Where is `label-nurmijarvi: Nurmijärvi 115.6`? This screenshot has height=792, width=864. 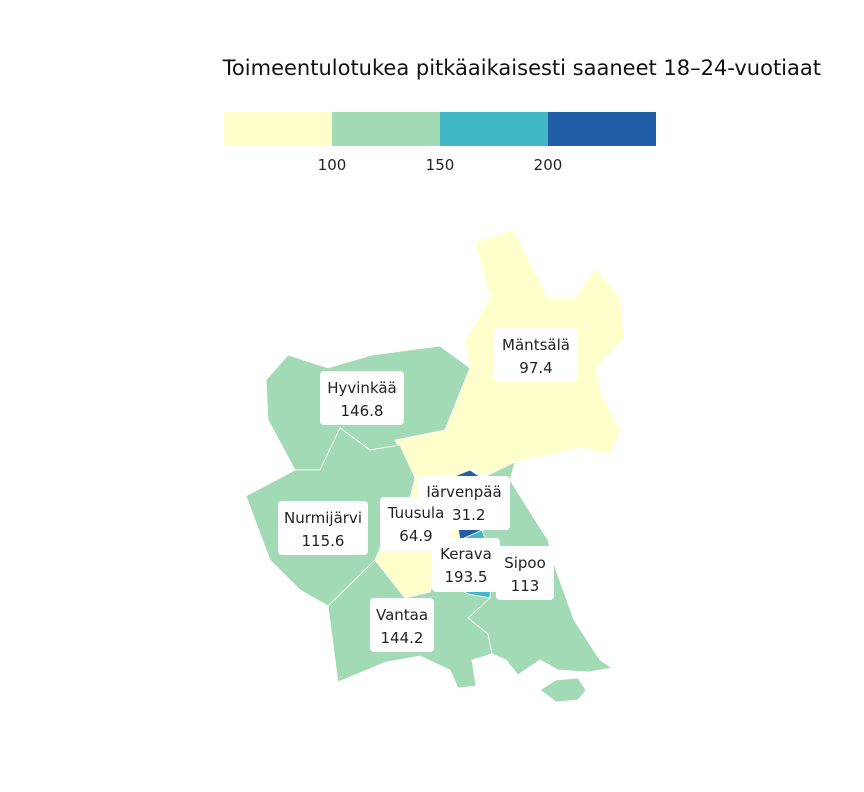 label-nurmijarvi: Nurmijärvi 115.6 is located at coordinates (323, 528).